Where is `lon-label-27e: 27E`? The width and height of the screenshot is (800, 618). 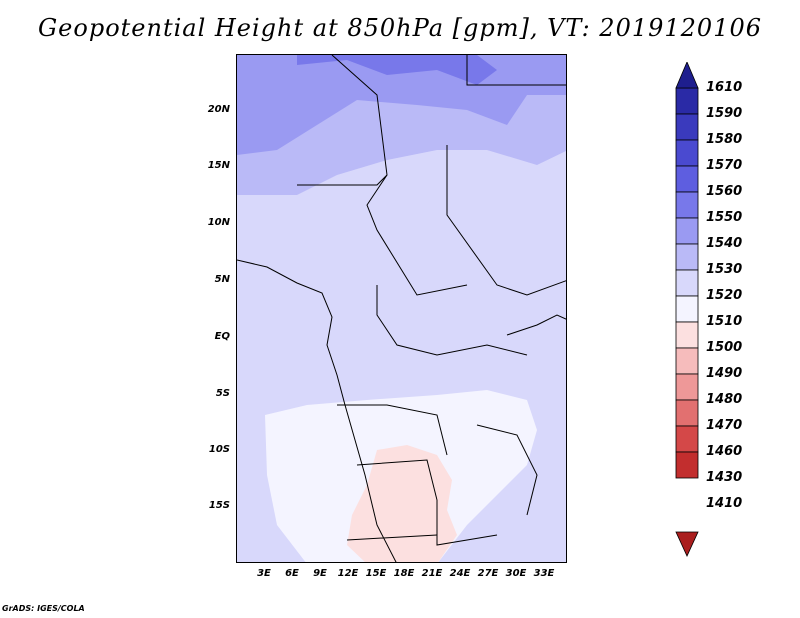
lon-label-27e: 27E is located at coordinates (488, 573).